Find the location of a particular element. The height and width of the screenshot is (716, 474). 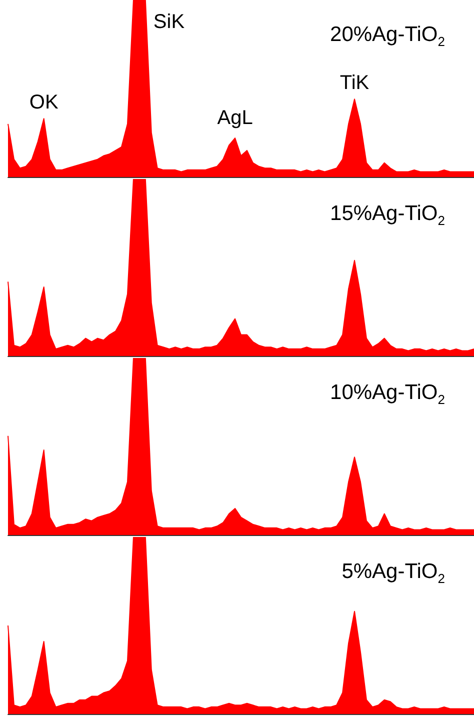

annotation: OK is located at coordinates (44, 103).